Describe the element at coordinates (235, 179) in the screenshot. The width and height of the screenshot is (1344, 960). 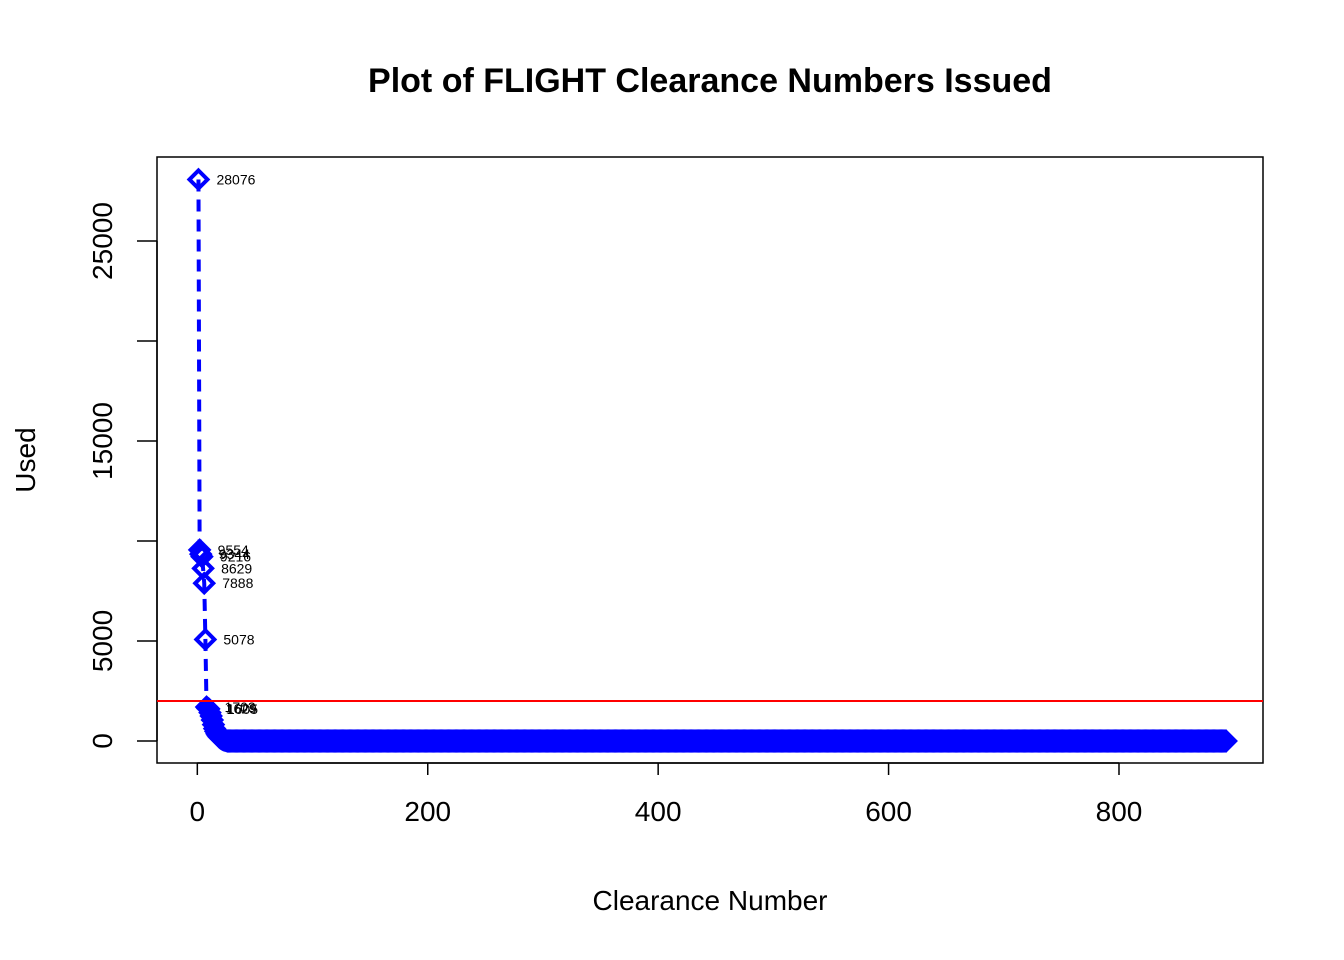
I see `data-label: 28076` at that location.